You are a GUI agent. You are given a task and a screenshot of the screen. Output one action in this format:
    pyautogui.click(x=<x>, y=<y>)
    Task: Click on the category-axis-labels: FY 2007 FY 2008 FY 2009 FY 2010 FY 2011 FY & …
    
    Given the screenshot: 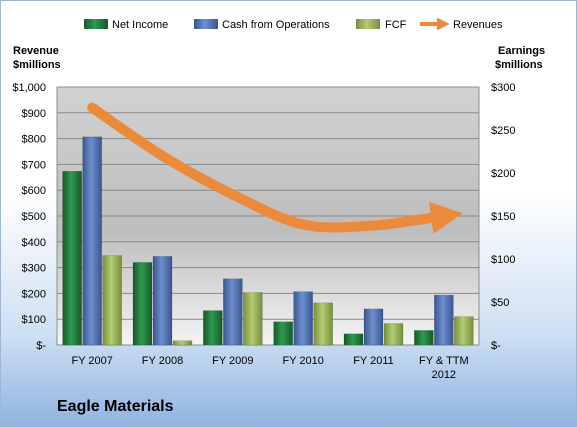 What is the action you would take?
    pyautogui.click(x=269, y=368)
    